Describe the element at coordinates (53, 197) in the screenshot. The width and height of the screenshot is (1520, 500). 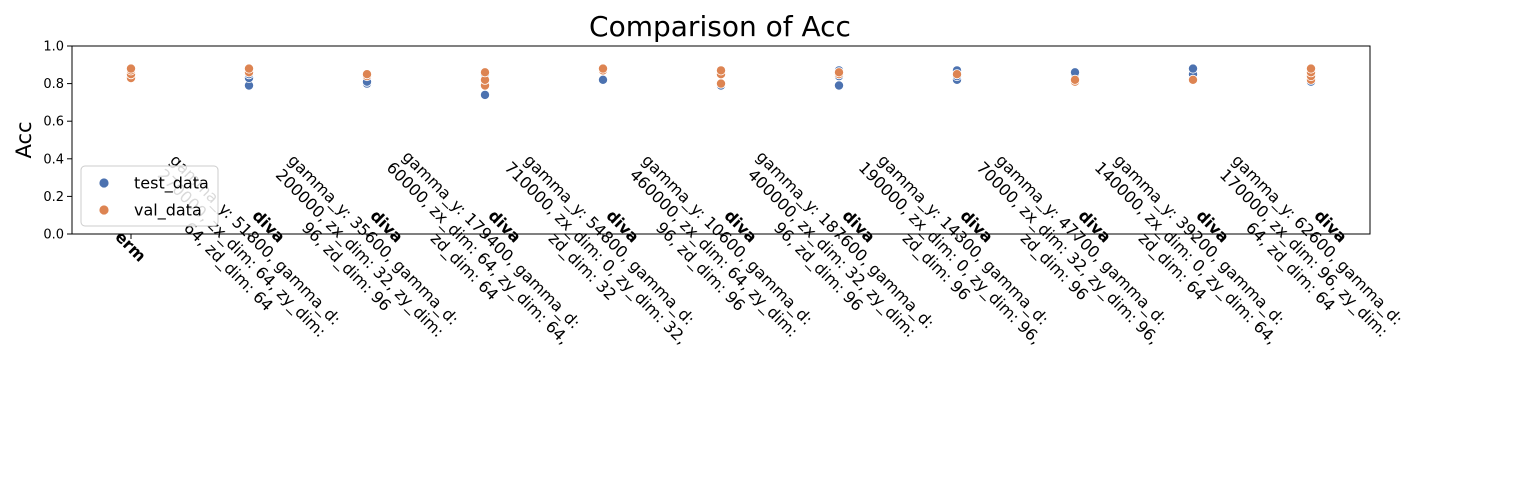
I see `y-tick-label: 0.2` at that location.